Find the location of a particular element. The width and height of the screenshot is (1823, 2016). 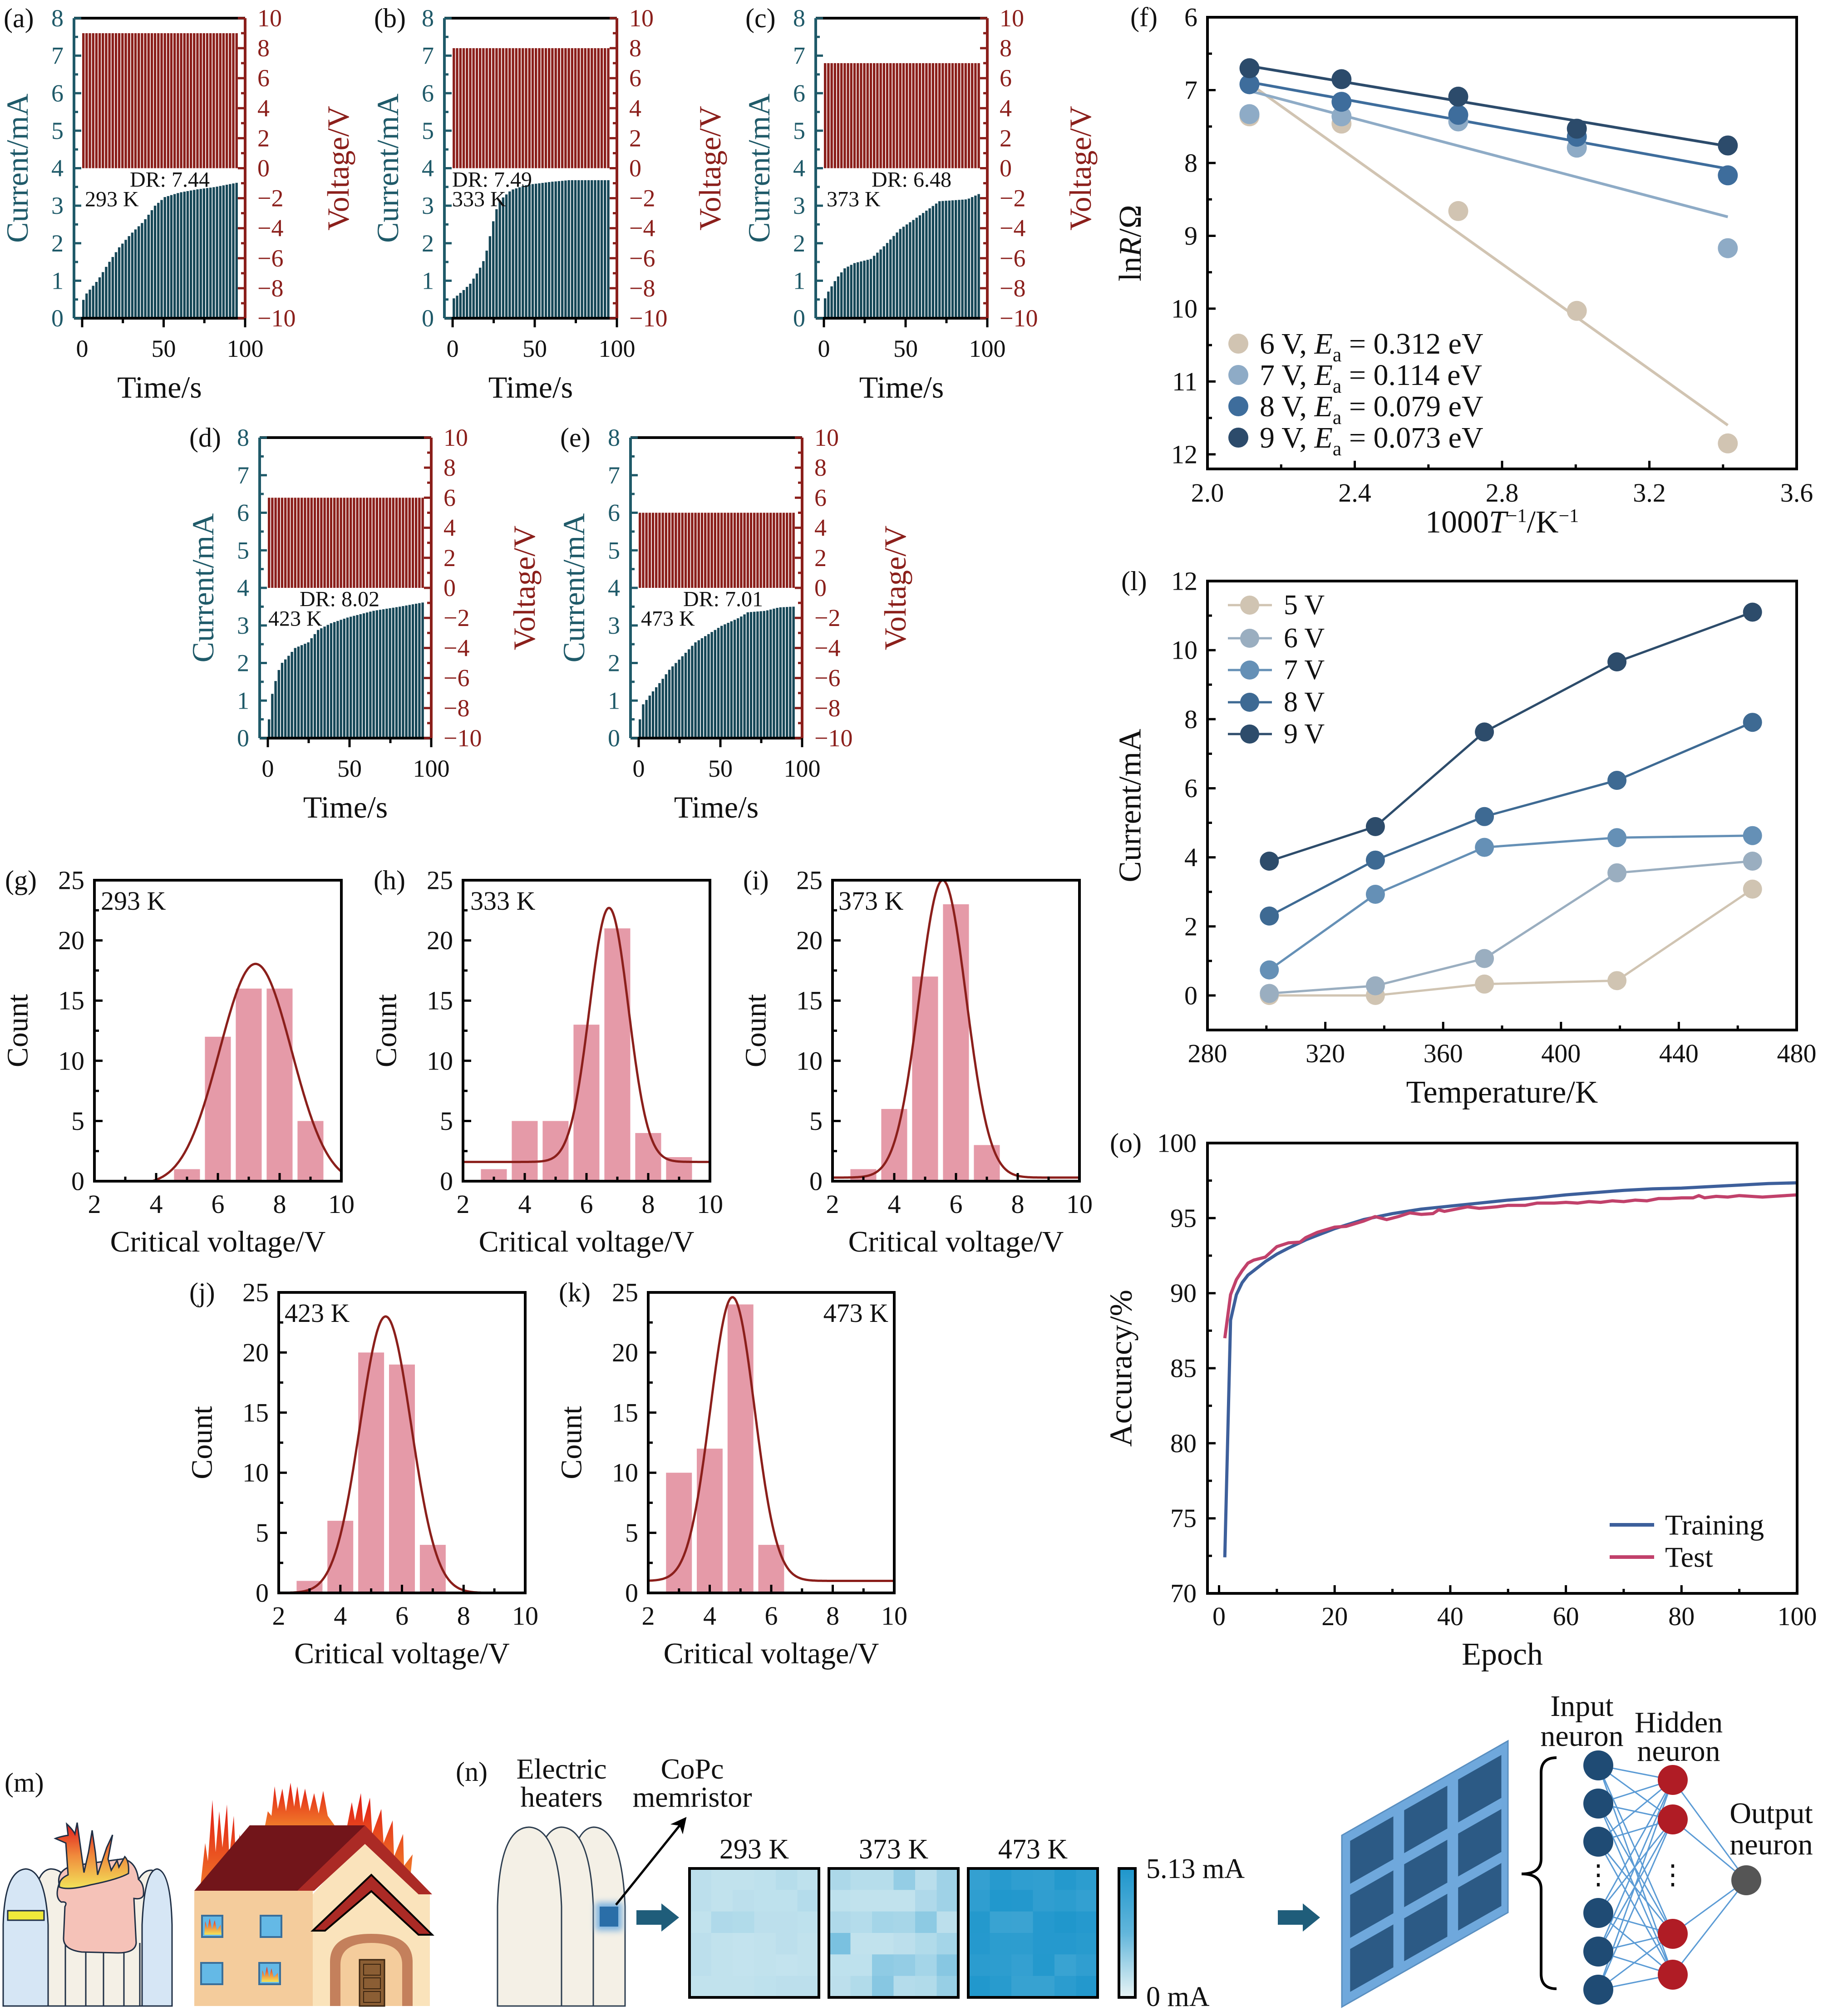

x-tick-label: 2.4 is located at coordinates (1354, 493).